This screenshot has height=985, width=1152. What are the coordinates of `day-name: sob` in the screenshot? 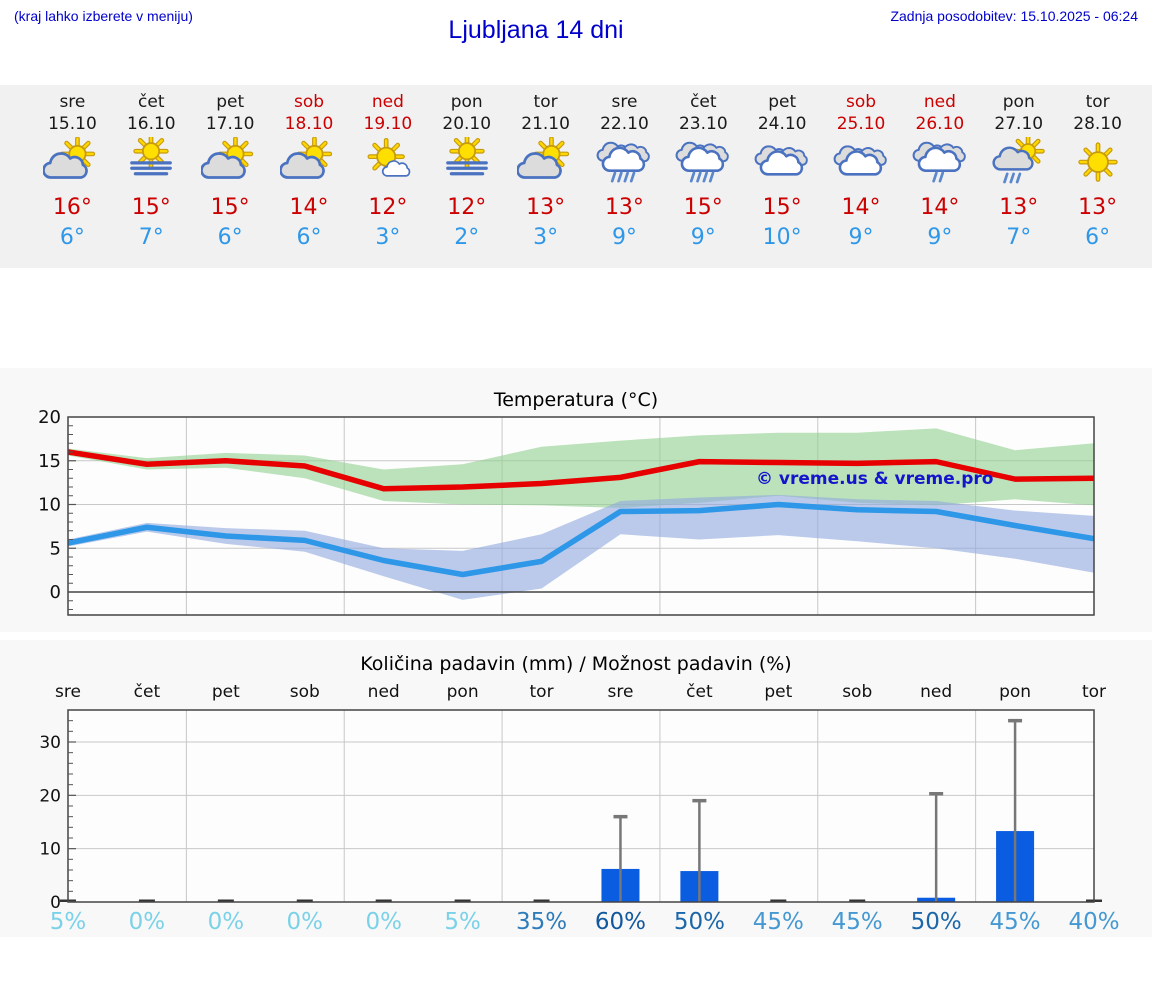 It's located at (861, 102).